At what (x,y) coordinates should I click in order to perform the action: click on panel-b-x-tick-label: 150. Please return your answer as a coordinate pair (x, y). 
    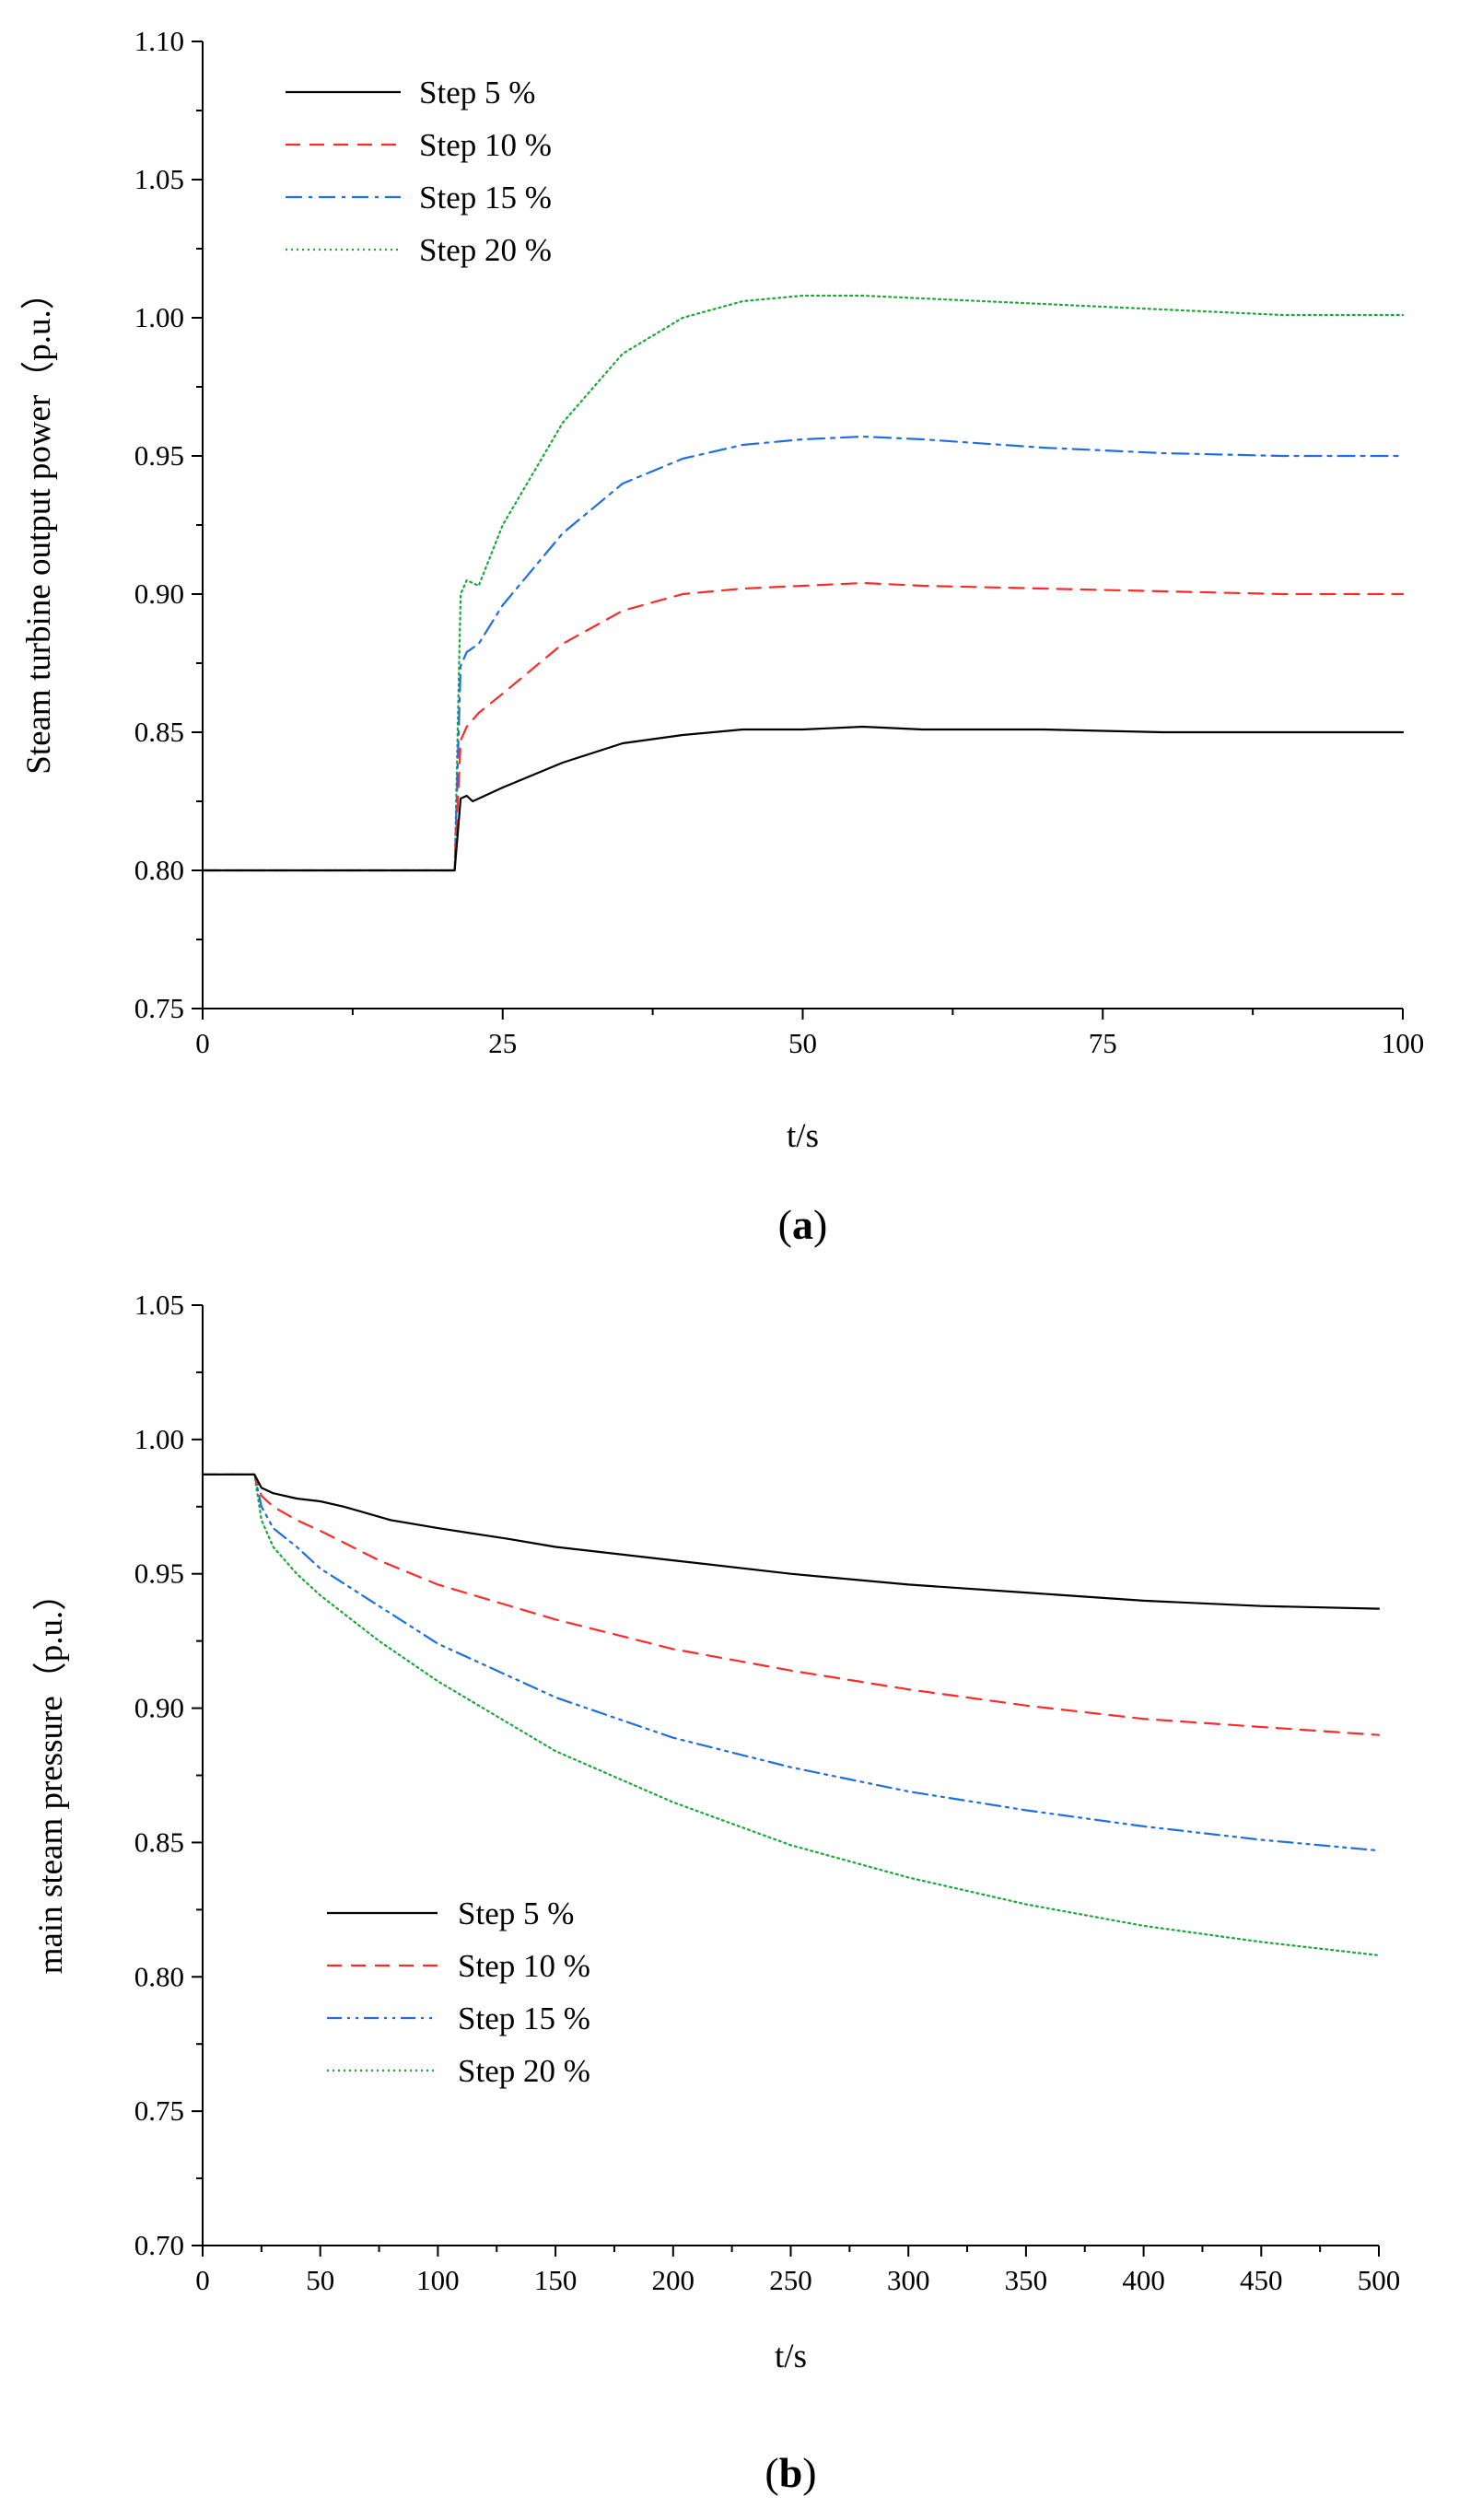
    Looking at the image, I should click on (556, 2280).